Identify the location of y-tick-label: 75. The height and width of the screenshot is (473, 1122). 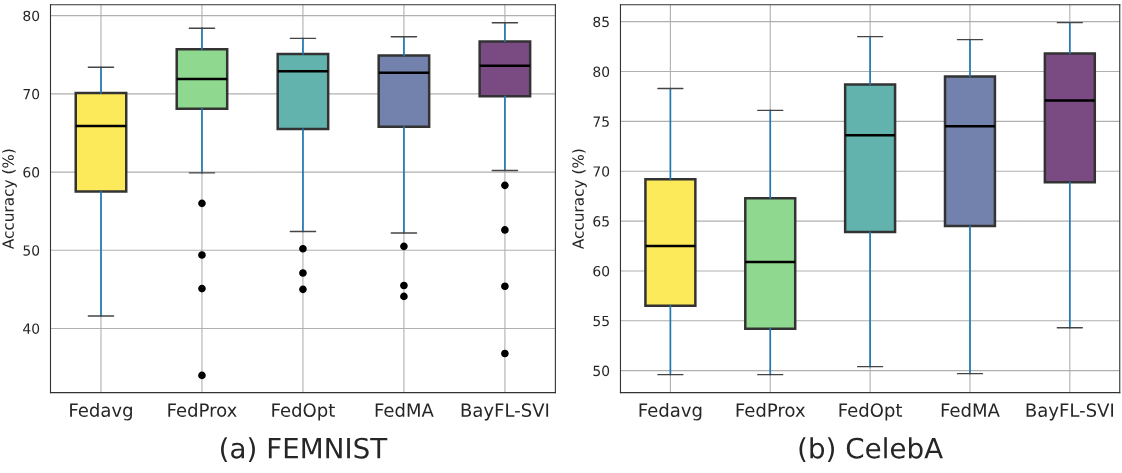
(601, 121).